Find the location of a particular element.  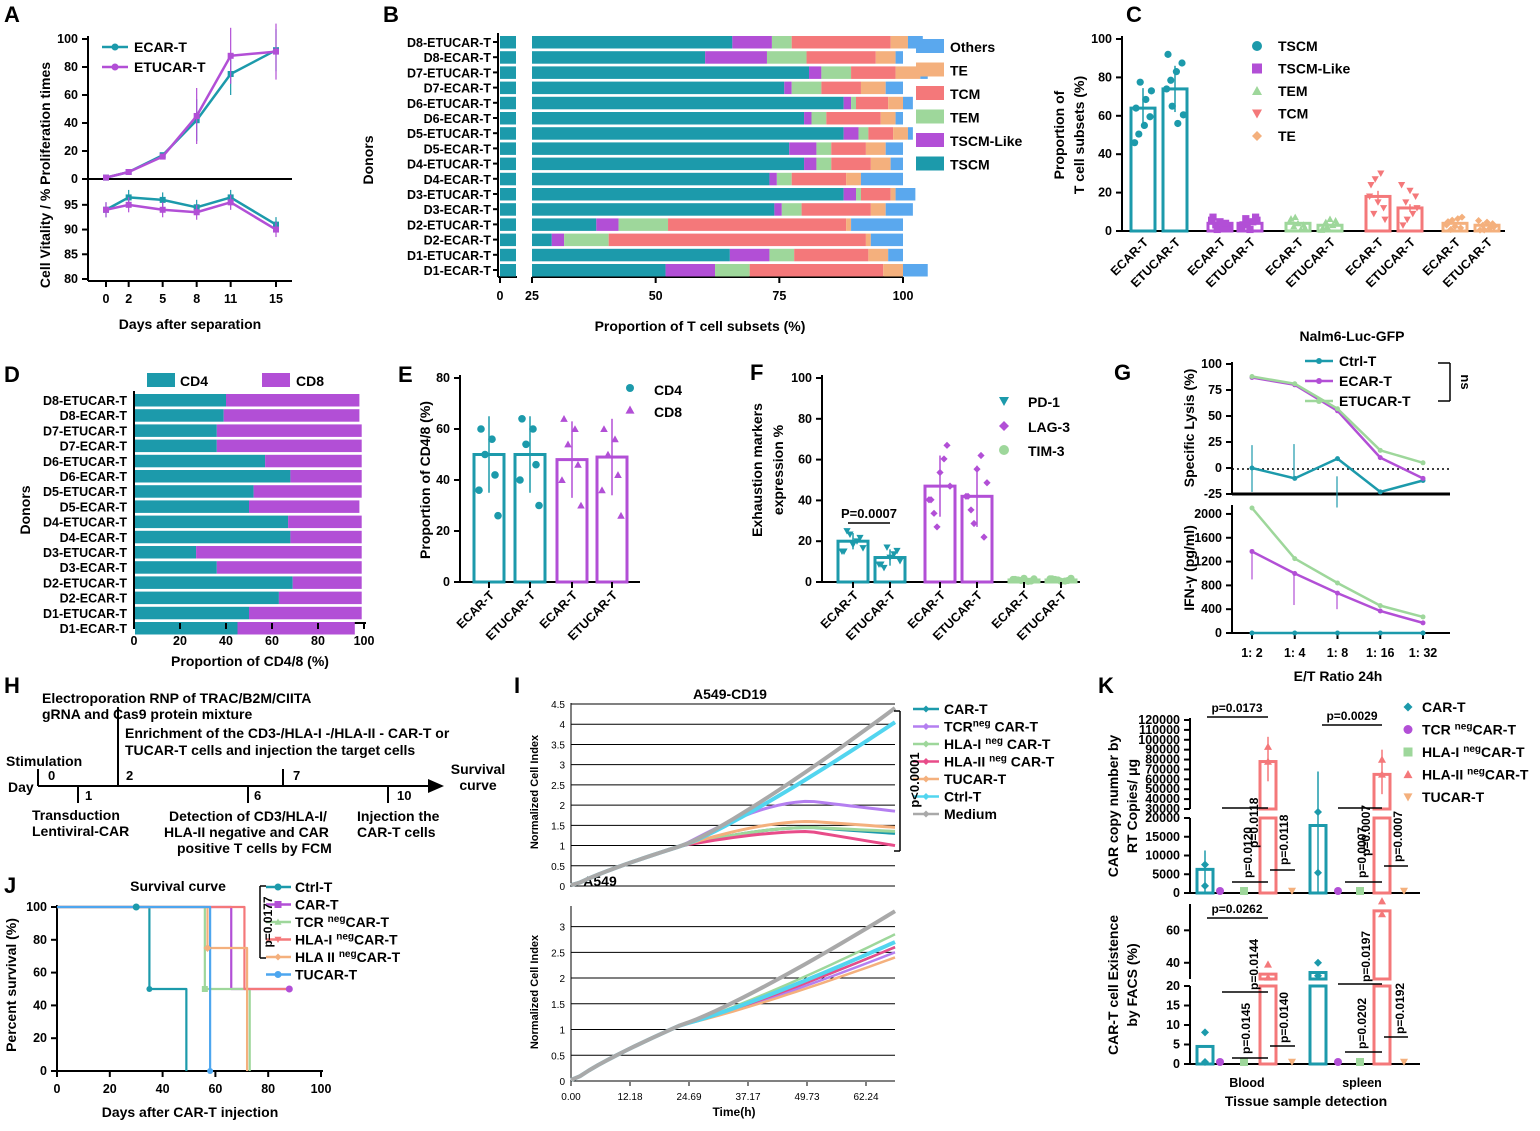

k-legend-label: TCR negCAR-T is located at coordinates (1469, 729).